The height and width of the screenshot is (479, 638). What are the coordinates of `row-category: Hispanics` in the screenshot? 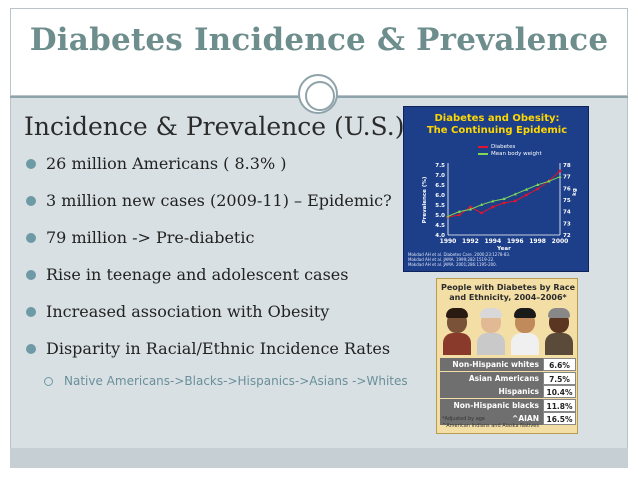 It's located at (491, 391).